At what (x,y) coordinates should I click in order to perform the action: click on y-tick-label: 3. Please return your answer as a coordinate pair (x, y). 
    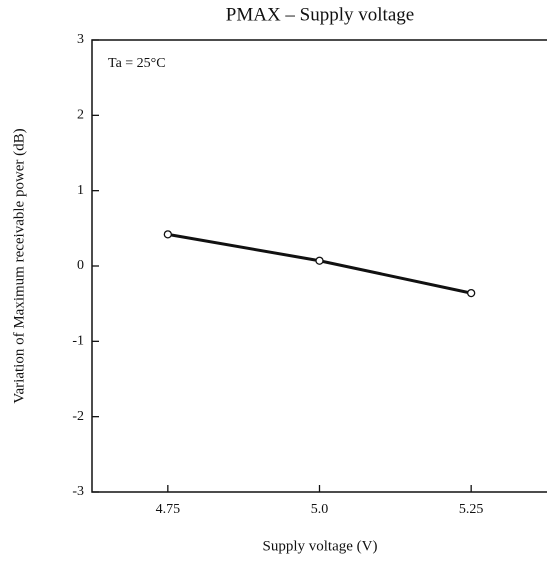
    Looking at the image, I should click on (80, 39).